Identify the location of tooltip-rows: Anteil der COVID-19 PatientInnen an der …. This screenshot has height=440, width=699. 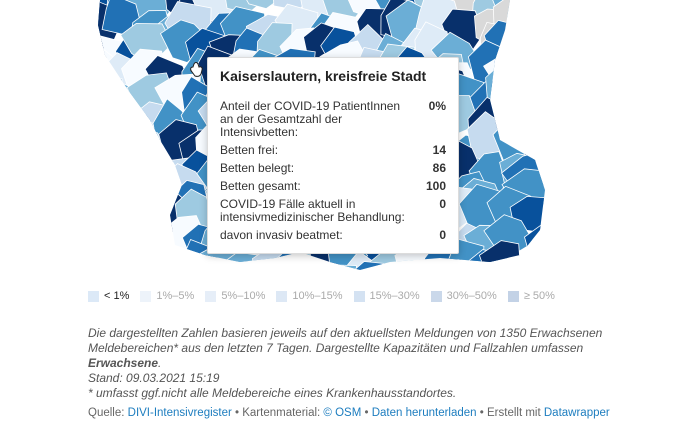
(333, 171).